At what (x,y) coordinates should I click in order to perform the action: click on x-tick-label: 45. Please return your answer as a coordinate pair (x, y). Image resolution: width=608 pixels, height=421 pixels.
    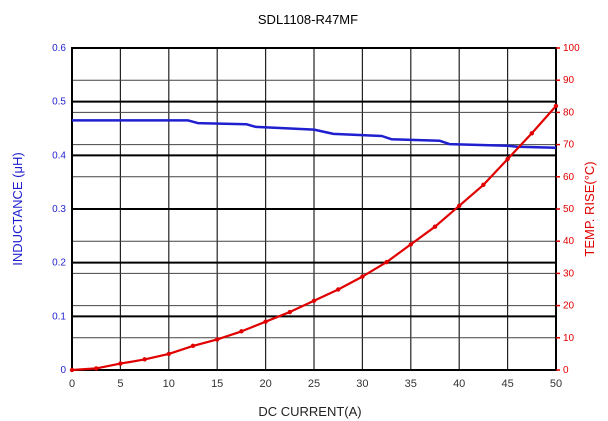
    Looking at the image, I should click on (507, 384).